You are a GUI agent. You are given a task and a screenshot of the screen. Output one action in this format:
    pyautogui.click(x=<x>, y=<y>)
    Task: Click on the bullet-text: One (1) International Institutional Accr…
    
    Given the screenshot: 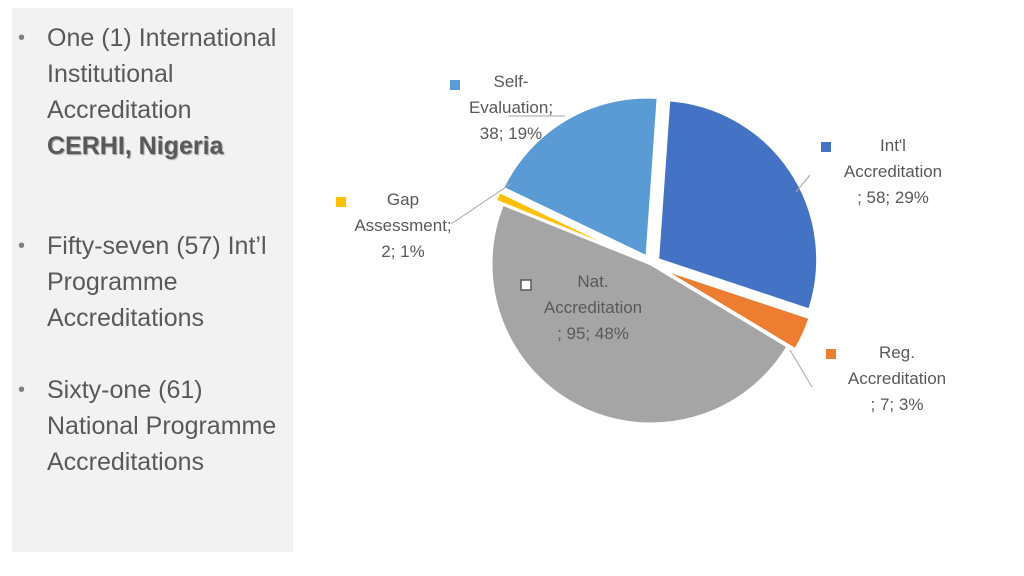 What is the action you would take?
    pyautogui.click(x=162, y=74)
    